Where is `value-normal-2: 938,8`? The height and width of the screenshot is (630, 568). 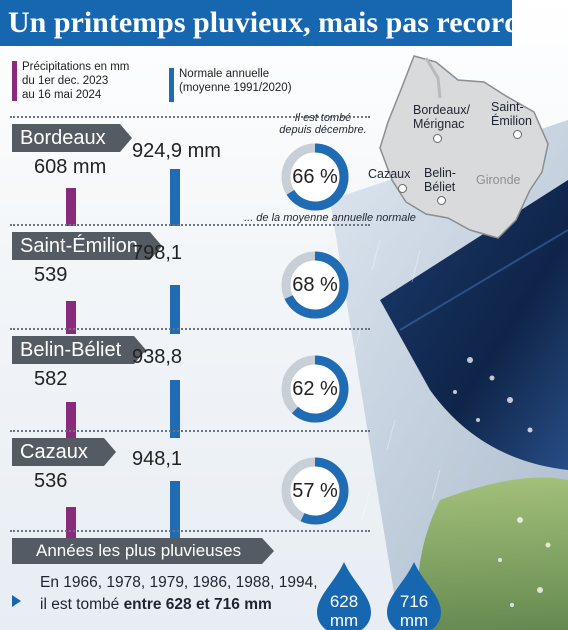
value-normal-2: 938,8 is located at coordinates (157, 357).